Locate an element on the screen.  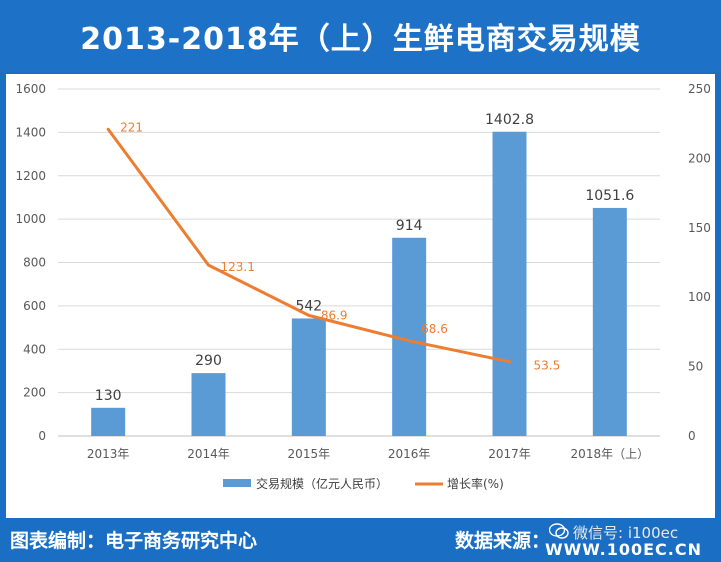
bar-value-label: 290 is located at coordinates (208, 361).